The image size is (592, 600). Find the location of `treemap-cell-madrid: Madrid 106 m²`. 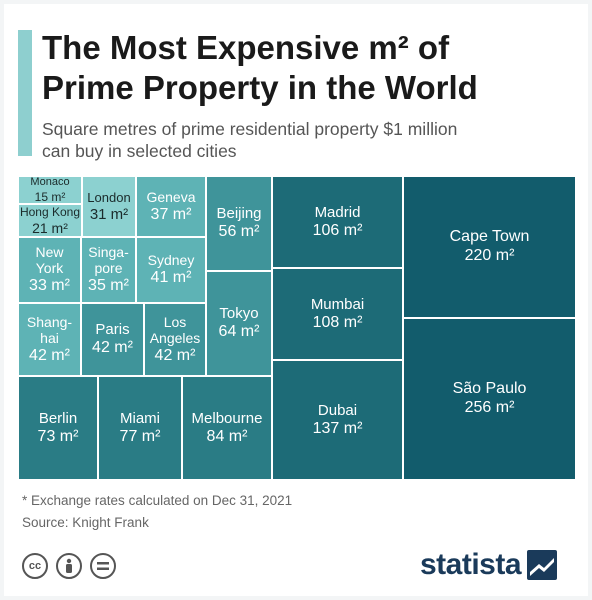

treemap-cell-madrid: Madrid 106 m² is located at coordinates (337, 222).